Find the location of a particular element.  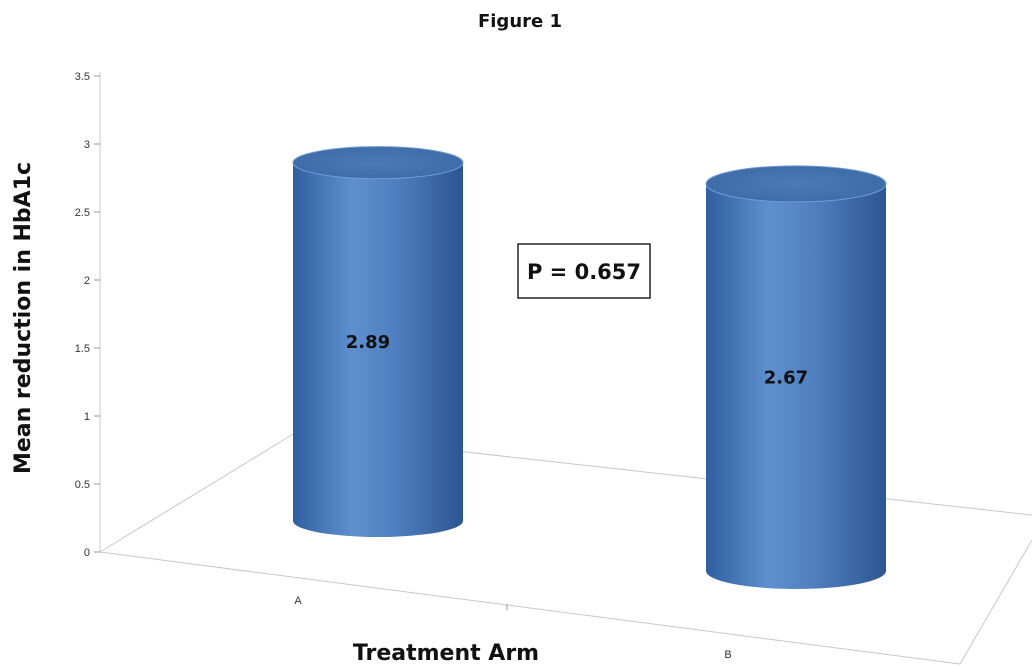

bar-A: 2.89 is located at coordinates (378, 341).